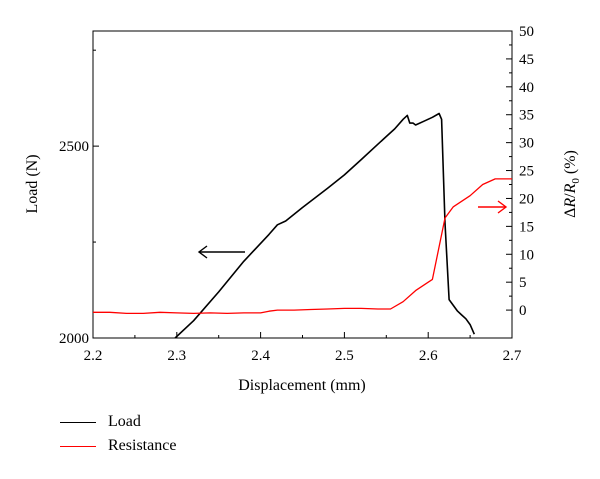 This screenshot has width=600, height=479. I want to click on left-axis-ticks: 2000 2500, so click(79, 198).